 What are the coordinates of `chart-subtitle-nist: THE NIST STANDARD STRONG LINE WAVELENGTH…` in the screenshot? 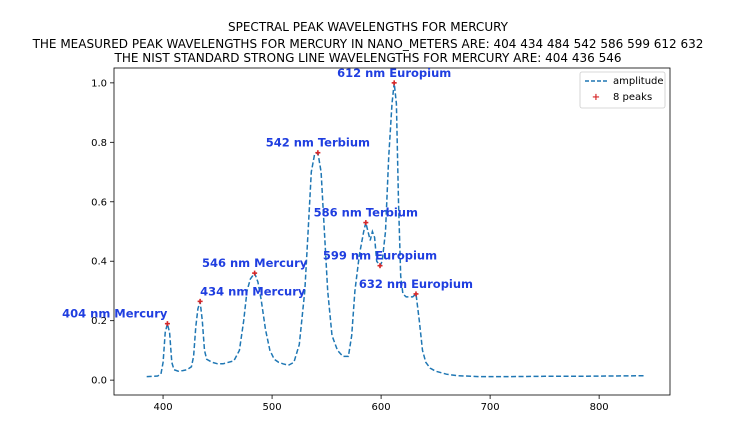 It's located at (368, 58).